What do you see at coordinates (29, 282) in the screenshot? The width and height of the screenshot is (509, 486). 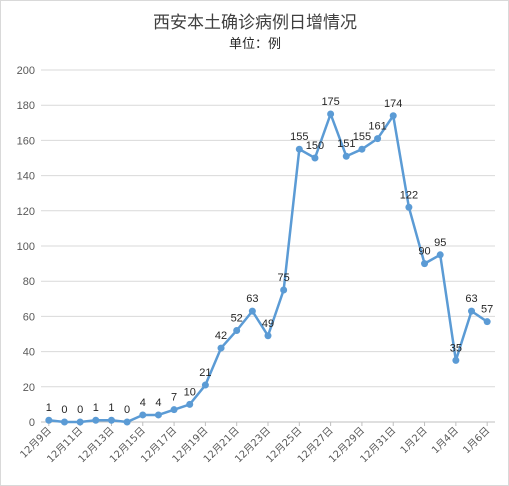 I see `y-tick-label: 80` at bounding box center [29, 282].